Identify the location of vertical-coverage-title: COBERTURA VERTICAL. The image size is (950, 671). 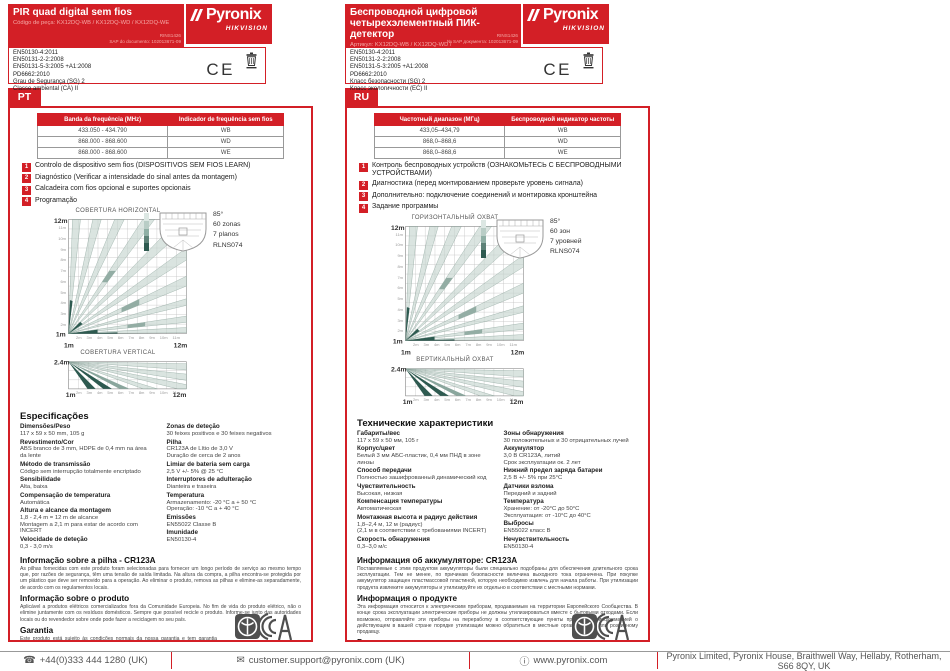
(118, 353).